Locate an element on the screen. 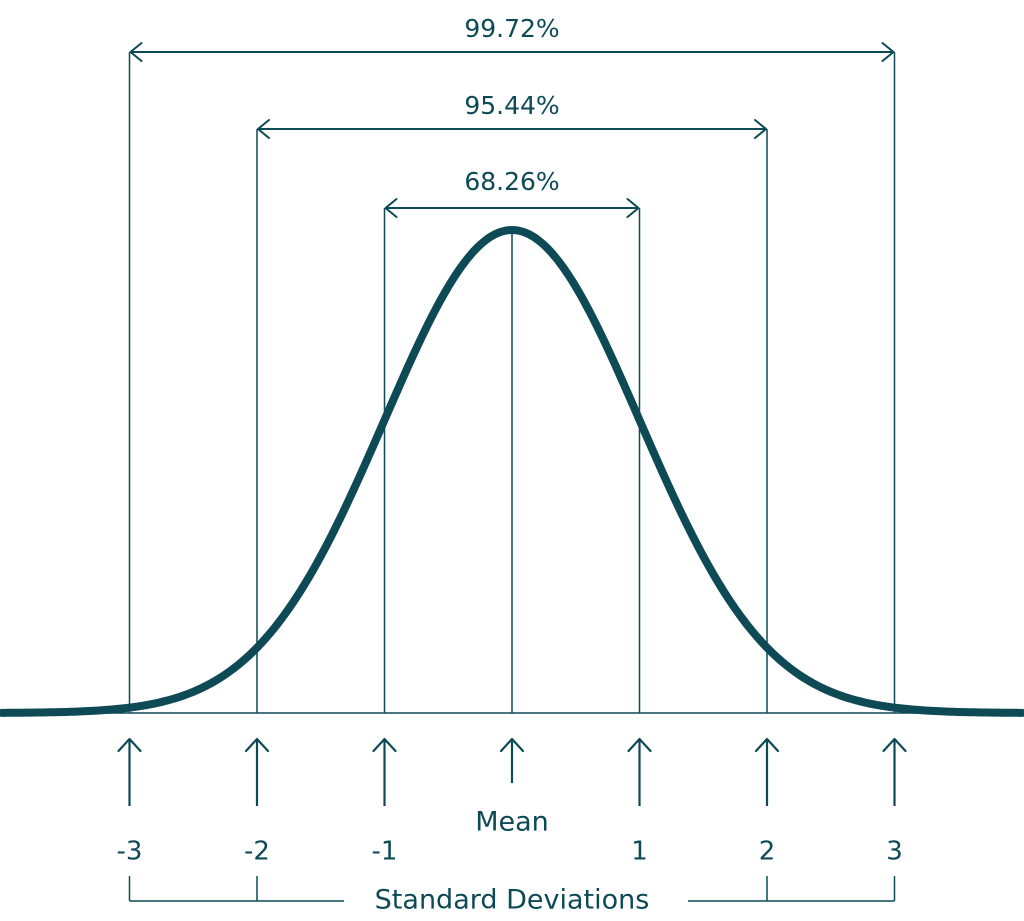 The width and height of the screenshot is (1024, 921). tick-label-minus-1: -1 is located at coordinates (385, 852).